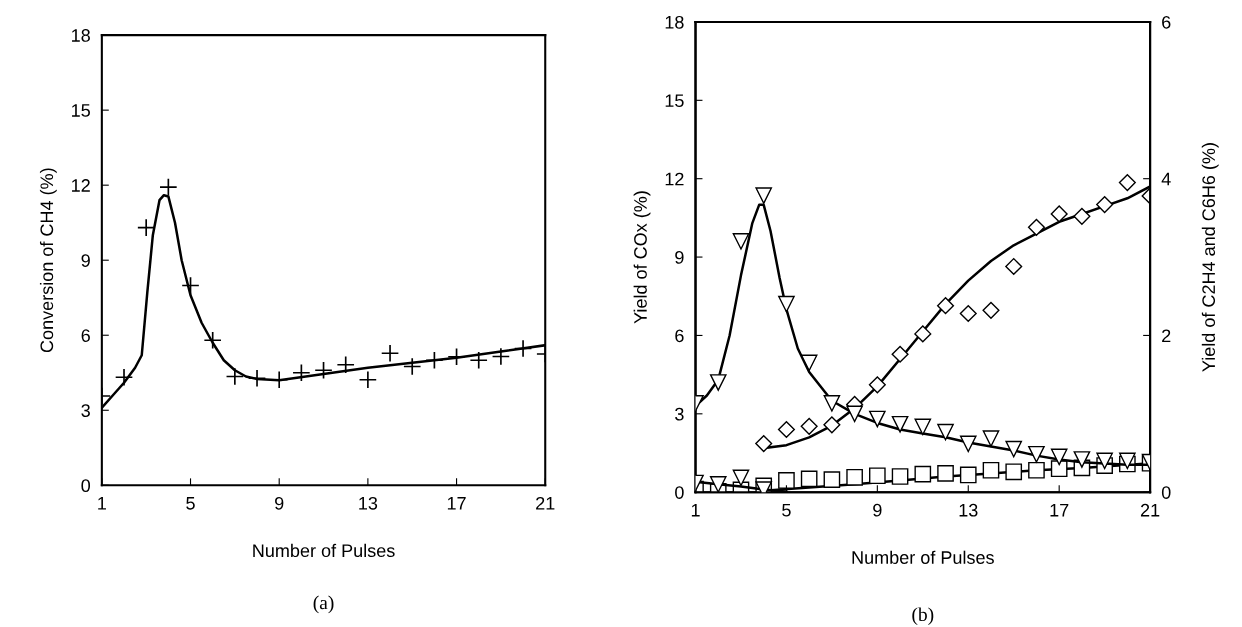 This screenshot has width=1242, height=627. Describe the element at coordinates (1166, 335) in the screenshot. I see `y2-tick-label: 2` at that location.